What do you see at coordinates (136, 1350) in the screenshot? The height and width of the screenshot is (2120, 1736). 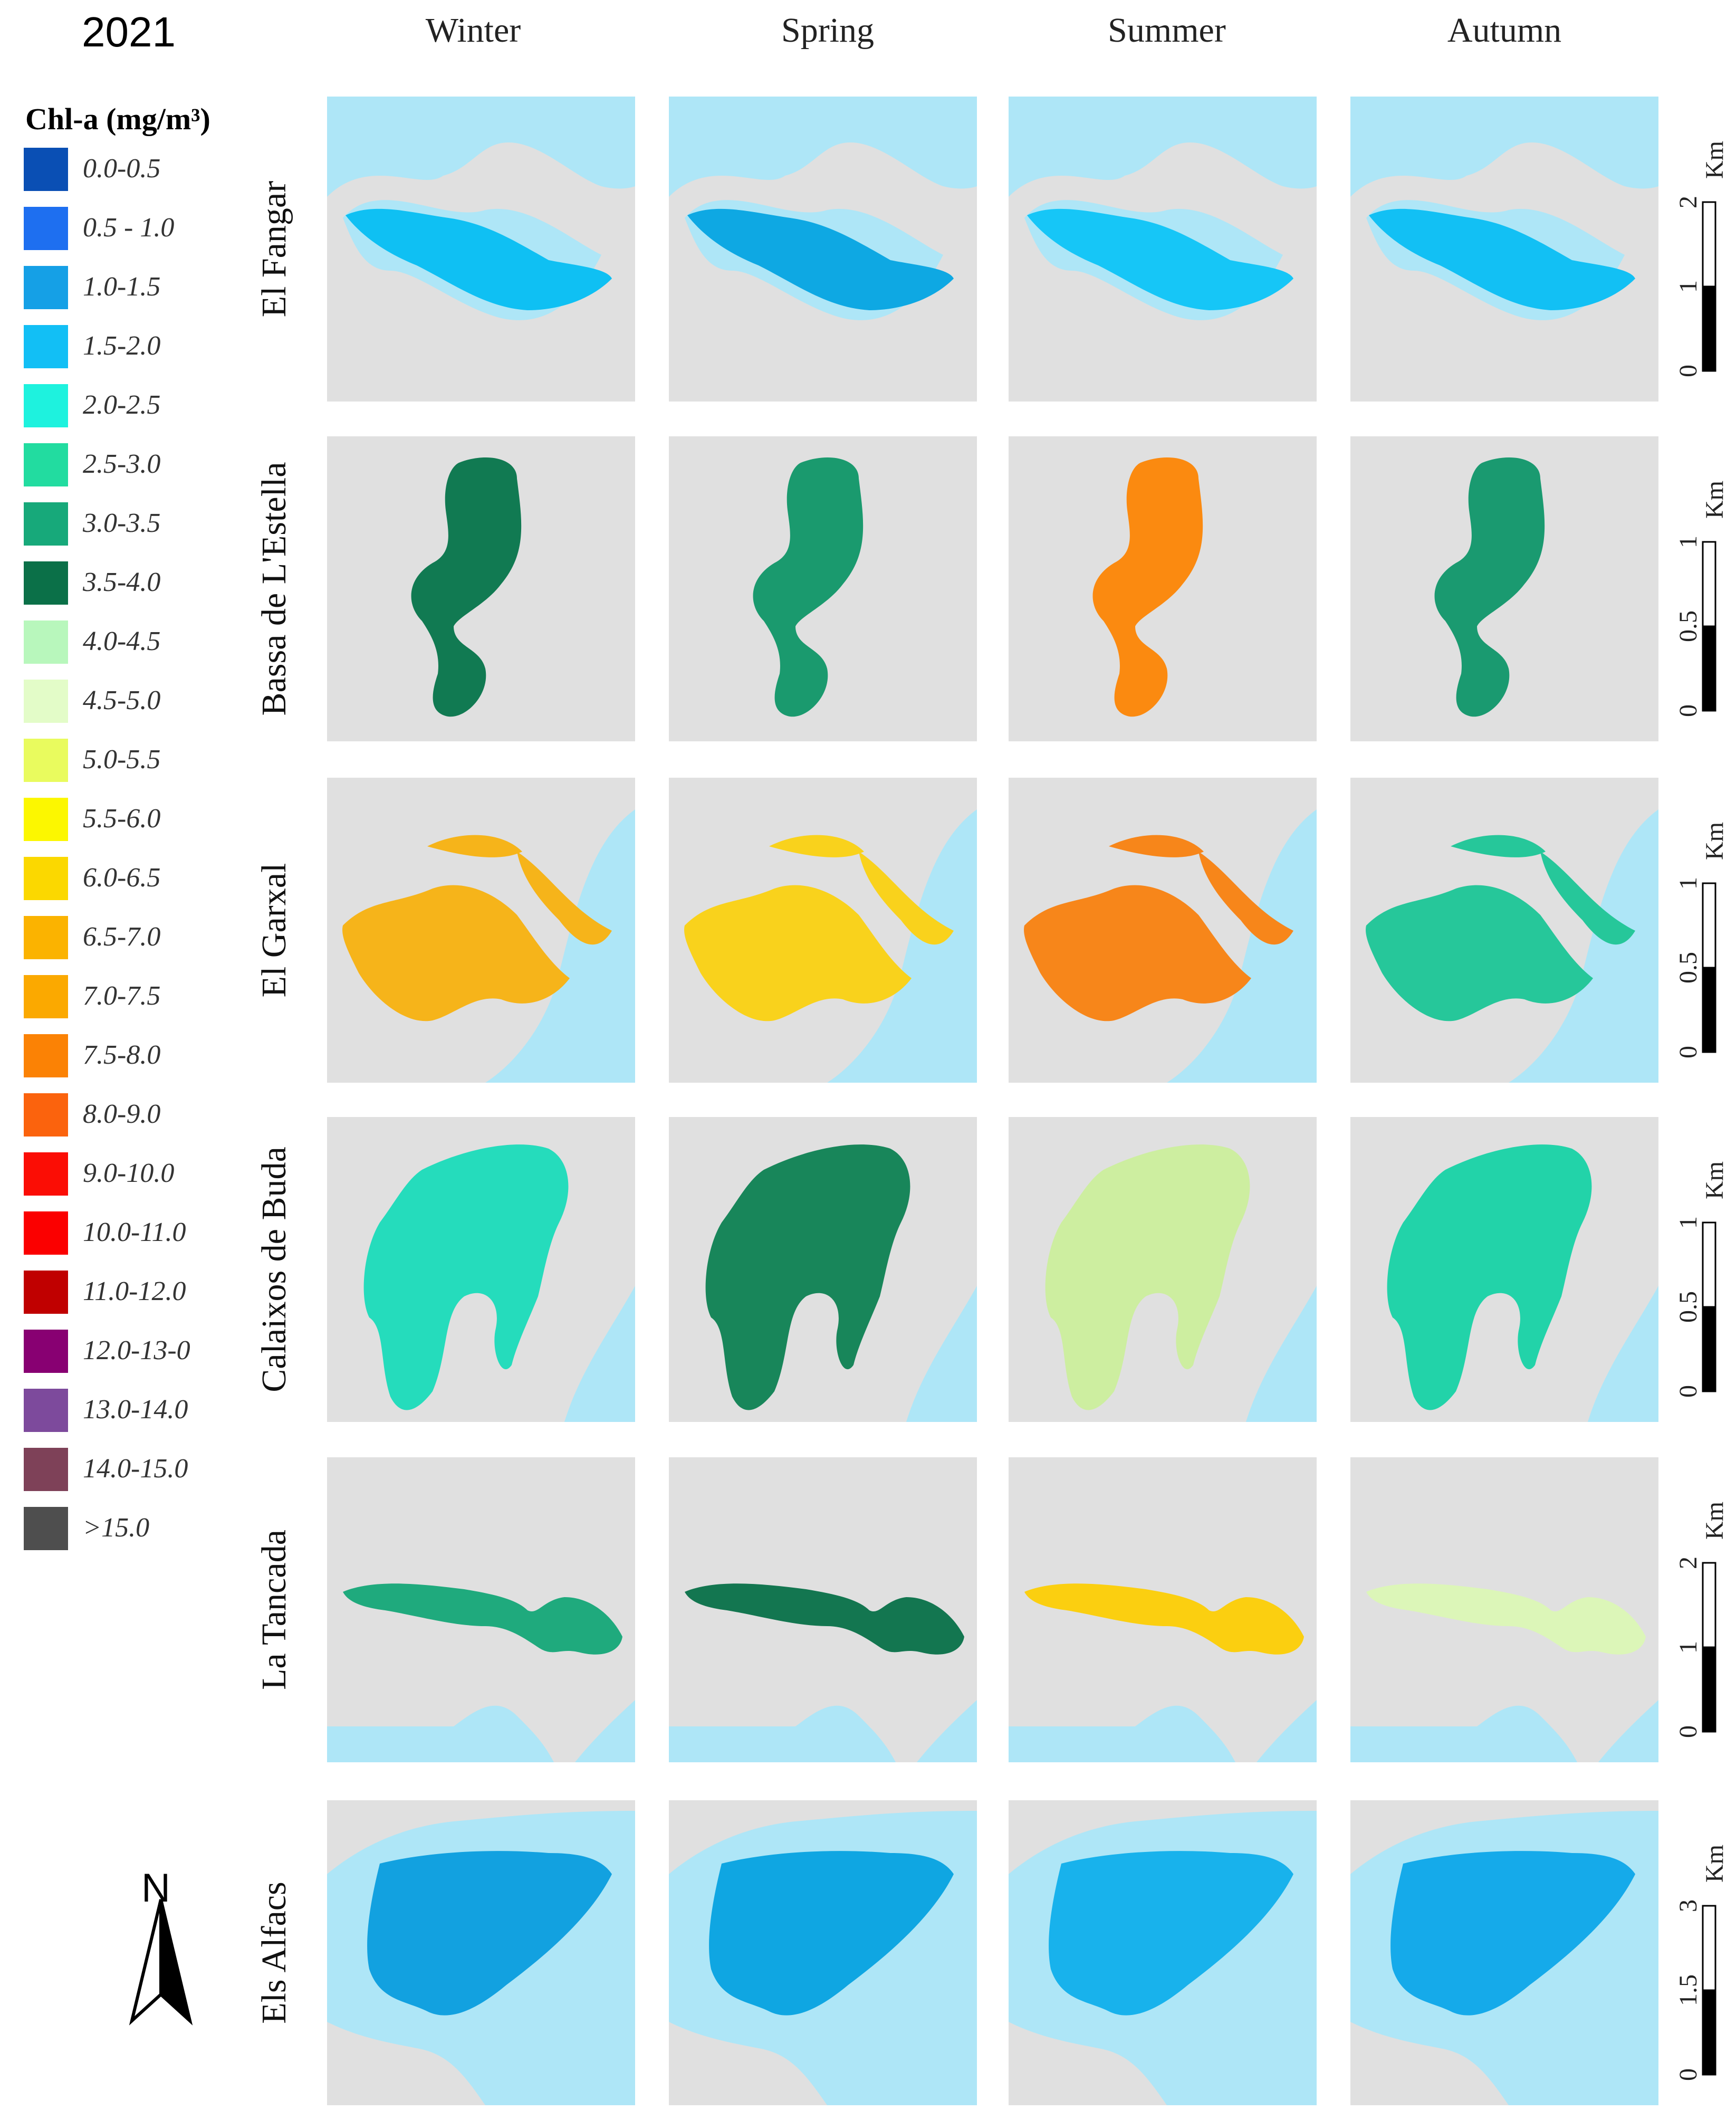 I see `legend-label: 12.0-13-0` at bounding box center [136, 1350].